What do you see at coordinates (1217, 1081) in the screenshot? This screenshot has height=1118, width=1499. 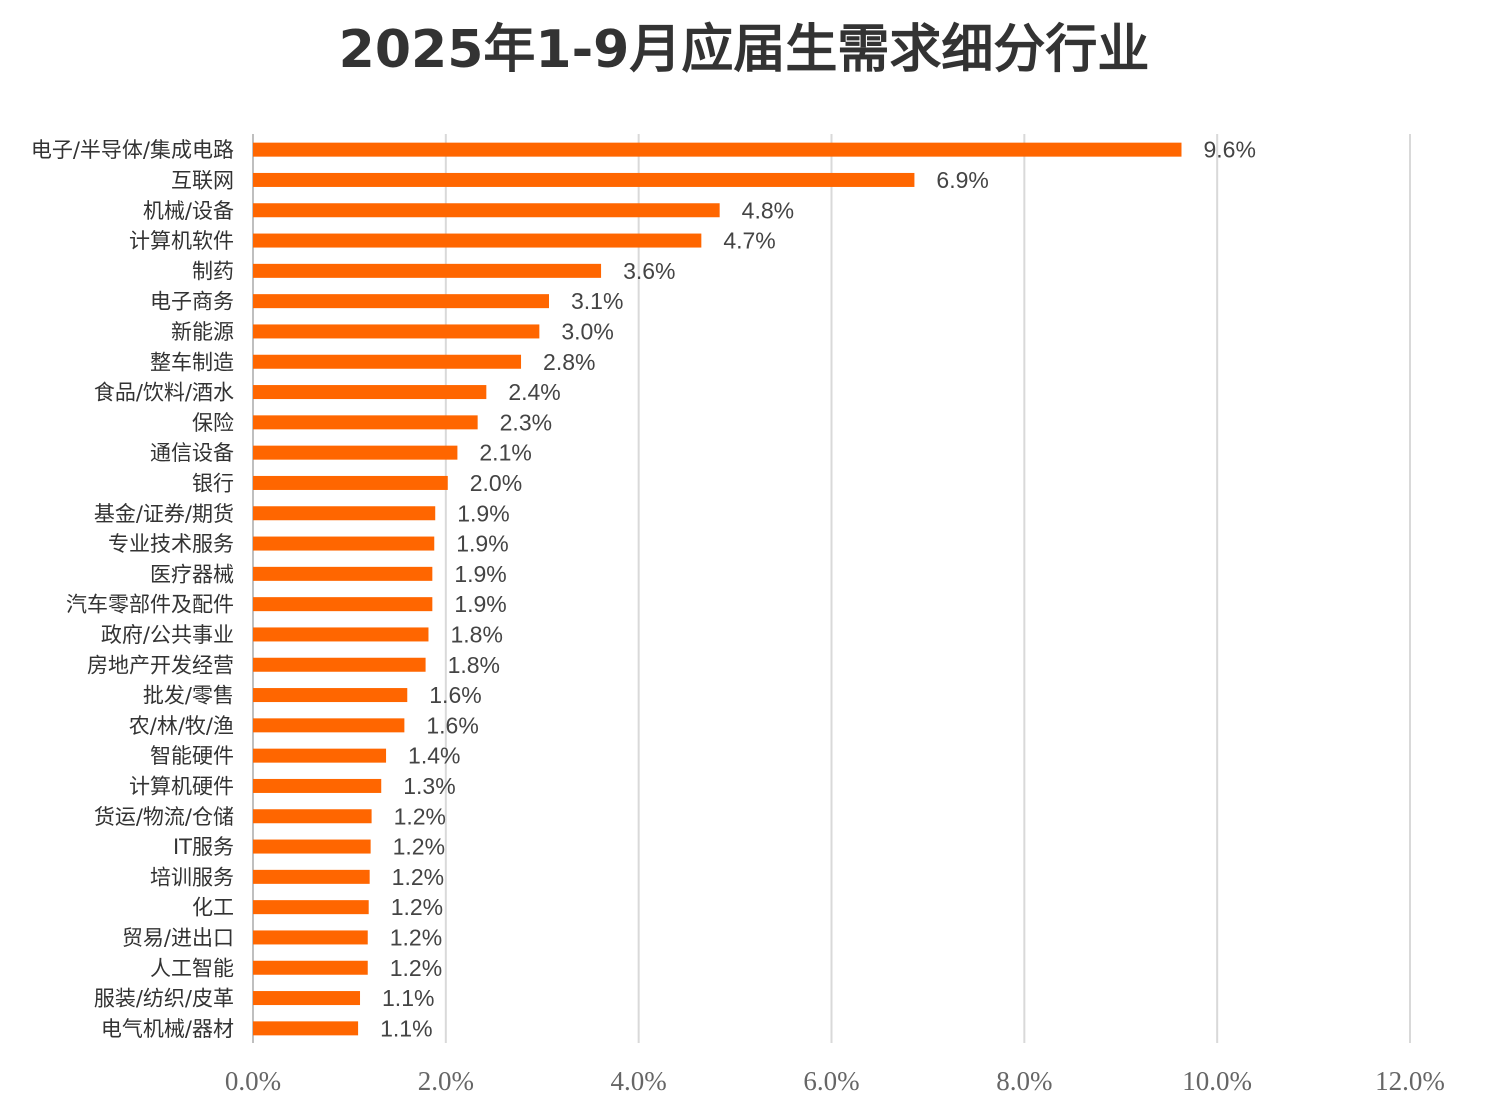 I see `x-tick-label: 10.0%` at bounding box center [1217, 1081].